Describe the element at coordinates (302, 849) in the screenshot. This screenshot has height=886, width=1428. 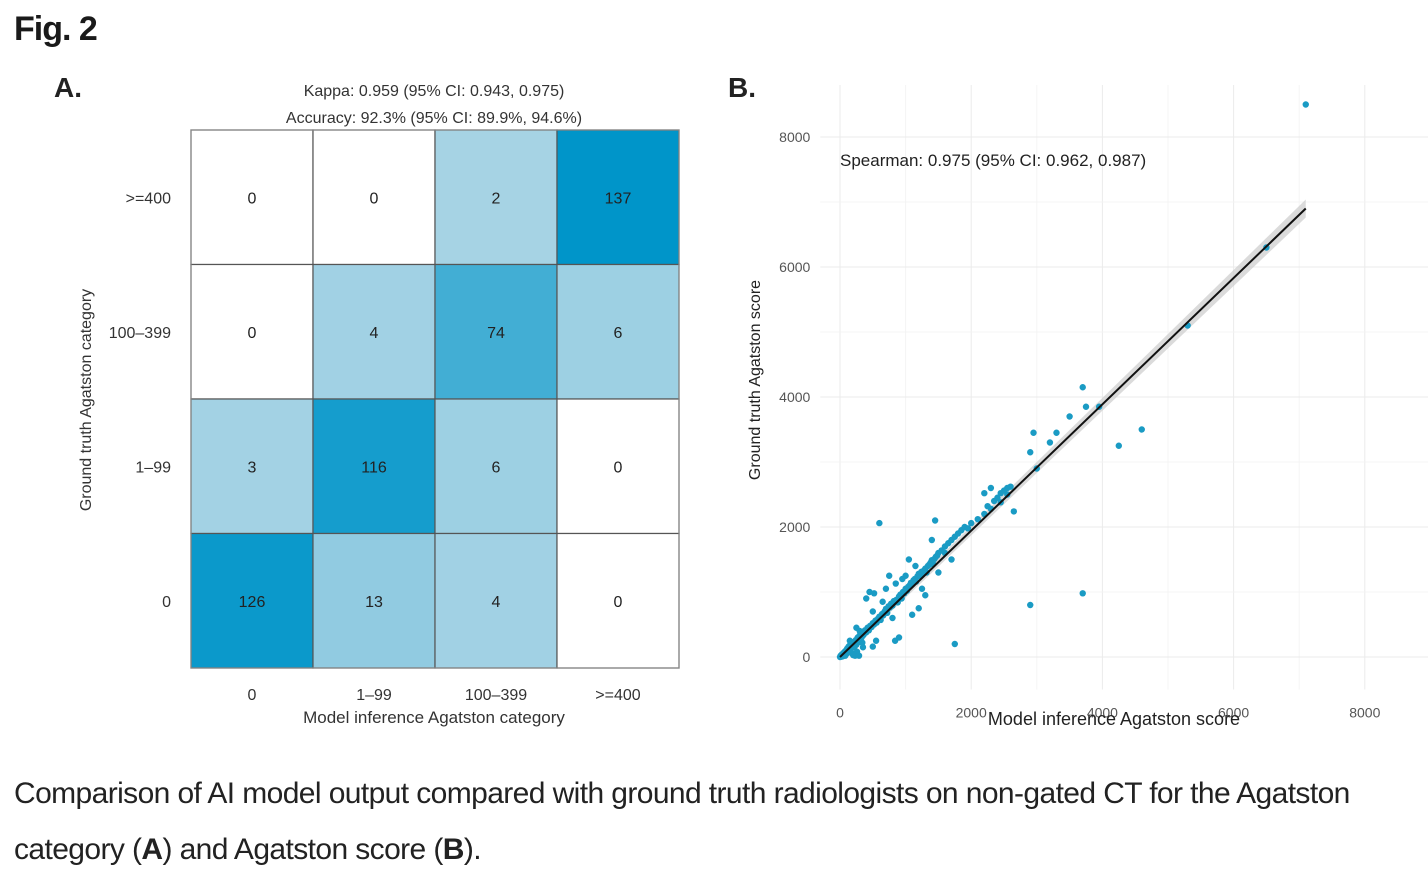
I see `caption-part: ) and Agatston score (` at that location.